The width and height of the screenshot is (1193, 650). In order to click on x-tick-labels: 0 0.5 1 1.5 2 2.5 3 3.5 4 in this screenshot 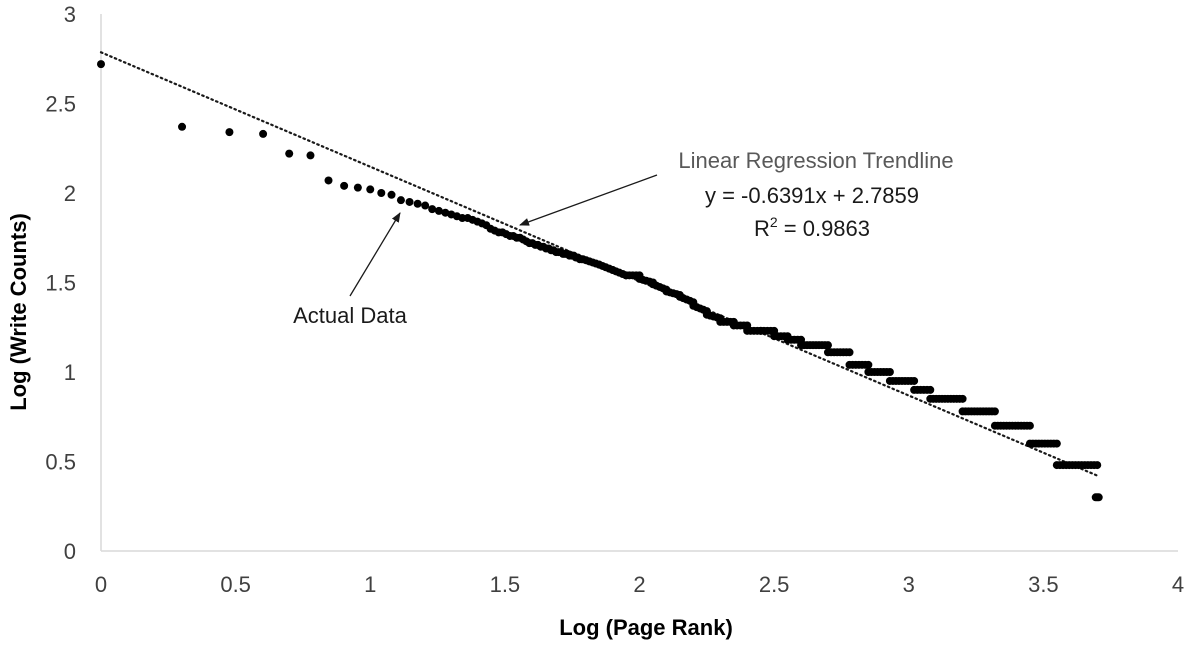, I will do `click(639, 584)`.